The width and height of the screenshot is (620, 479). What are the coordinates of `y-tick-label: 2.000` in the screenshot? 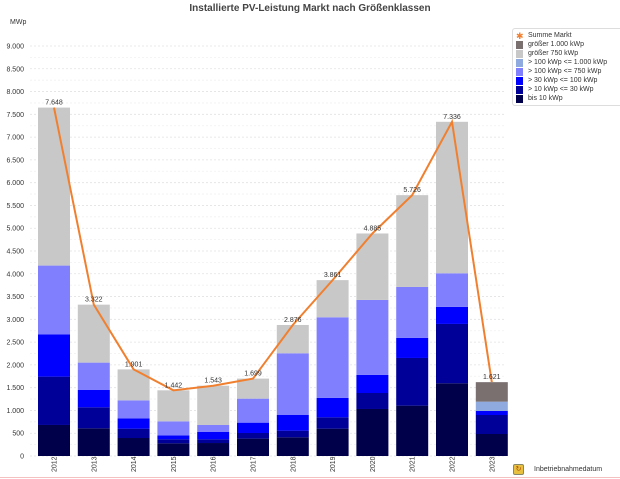 It's located at (15, 365).